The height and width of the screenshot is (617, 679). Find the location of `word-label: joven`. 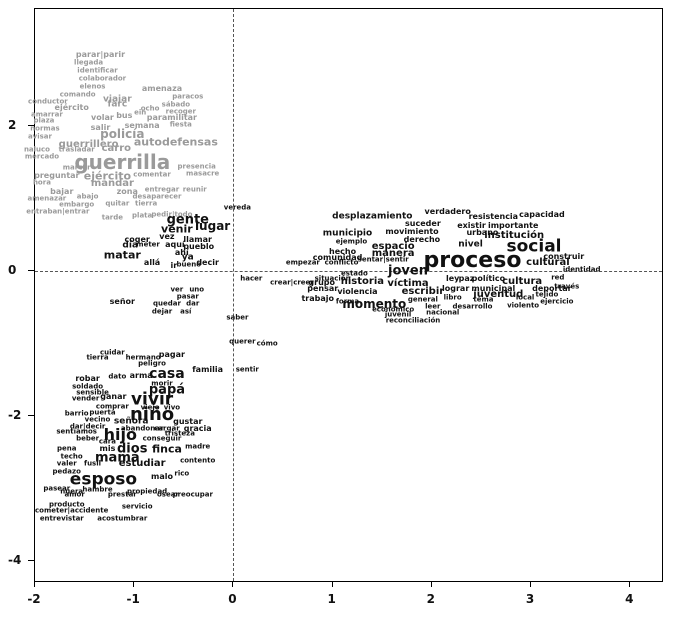

word-label: joven is located at coordinates (408, 271).